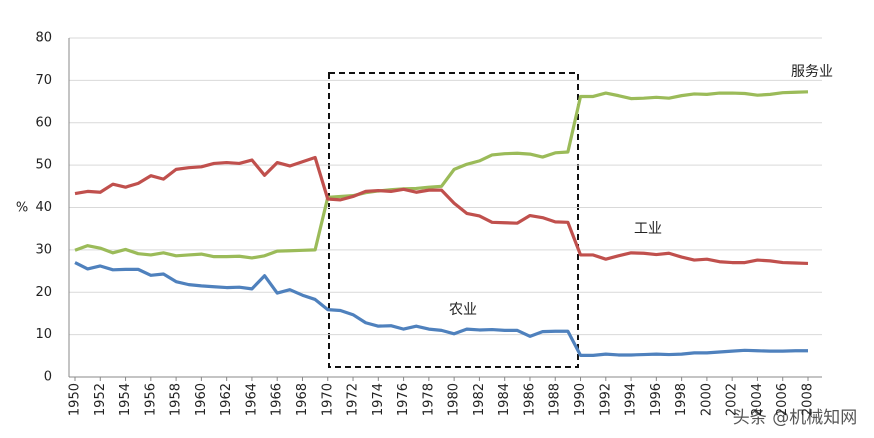  What do you see at coordinates (403, 399) in the screenshot?
I see `x-tick-label: 1976` at bounding box center [403, 399].